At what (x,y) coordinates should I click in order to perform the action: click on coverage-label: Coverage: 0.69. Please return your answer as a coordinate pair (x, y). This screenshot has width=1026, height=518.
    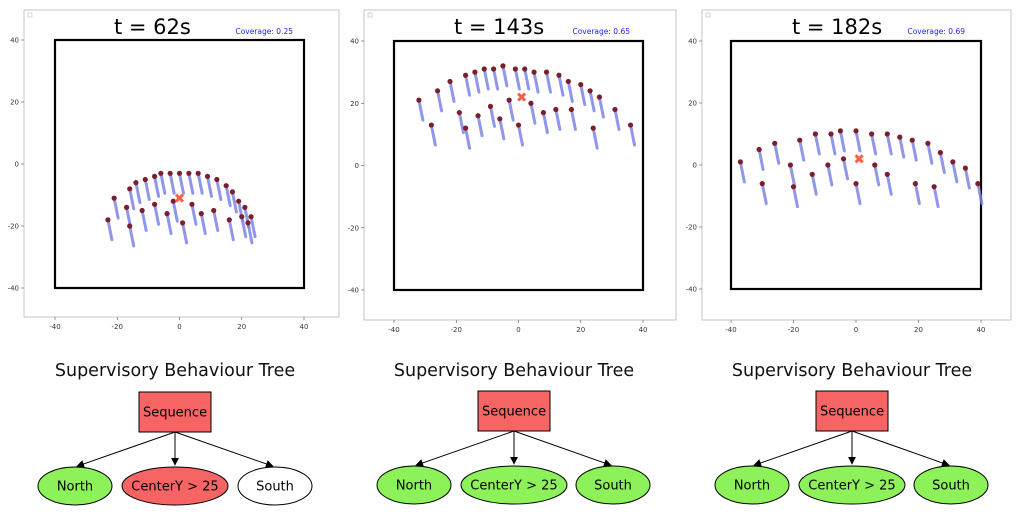
    Looking at the image, I should click on (936, 31).